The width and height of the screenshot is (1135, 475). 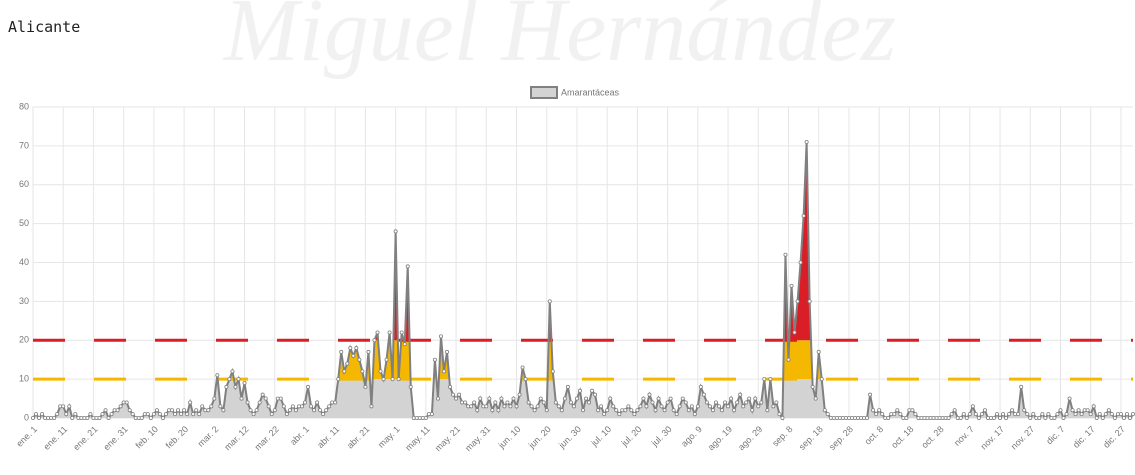 I want to click on x-tick-label: ago. 9, so click(x=691, y=436).